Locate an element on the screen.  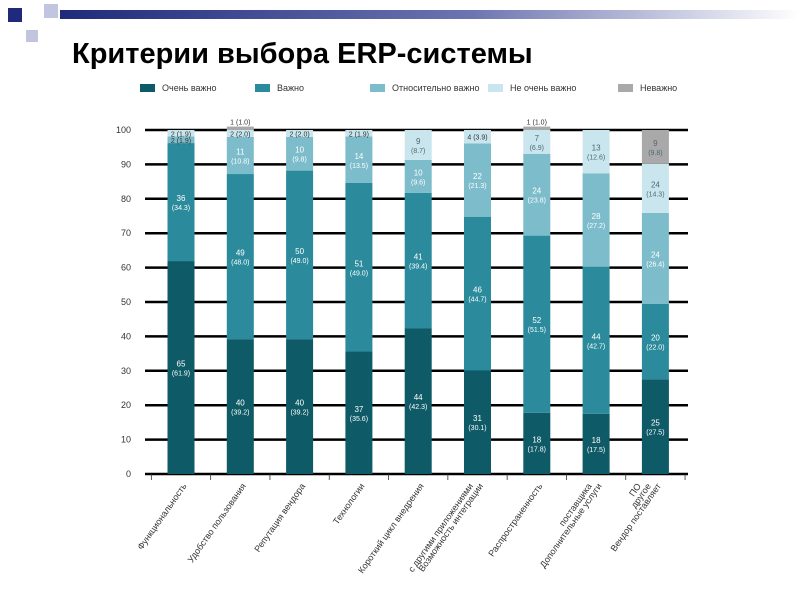
data-label: (61.9) is located at coordinates (181, 374).